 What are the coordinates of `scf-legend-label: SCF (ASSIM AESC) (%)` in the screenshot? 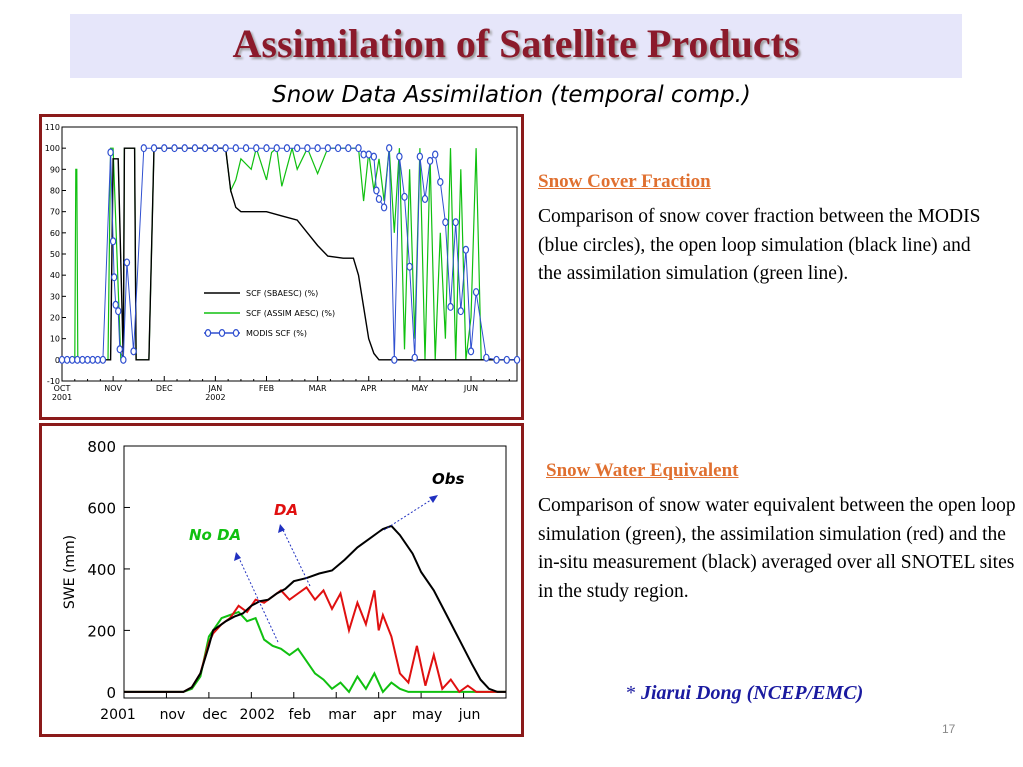 It's located at (290, 313).